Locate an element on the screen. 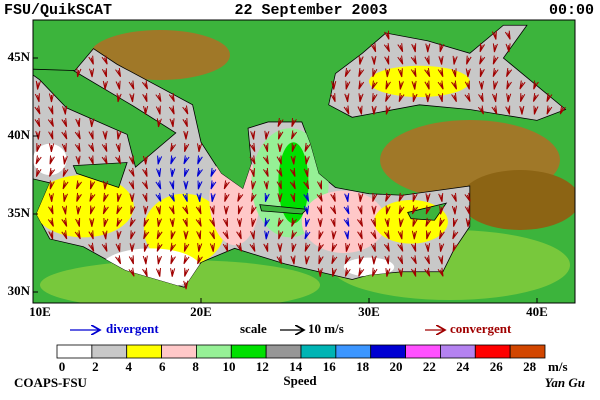  header-center: 22 September 2003 is located at coordinates (310, 10).